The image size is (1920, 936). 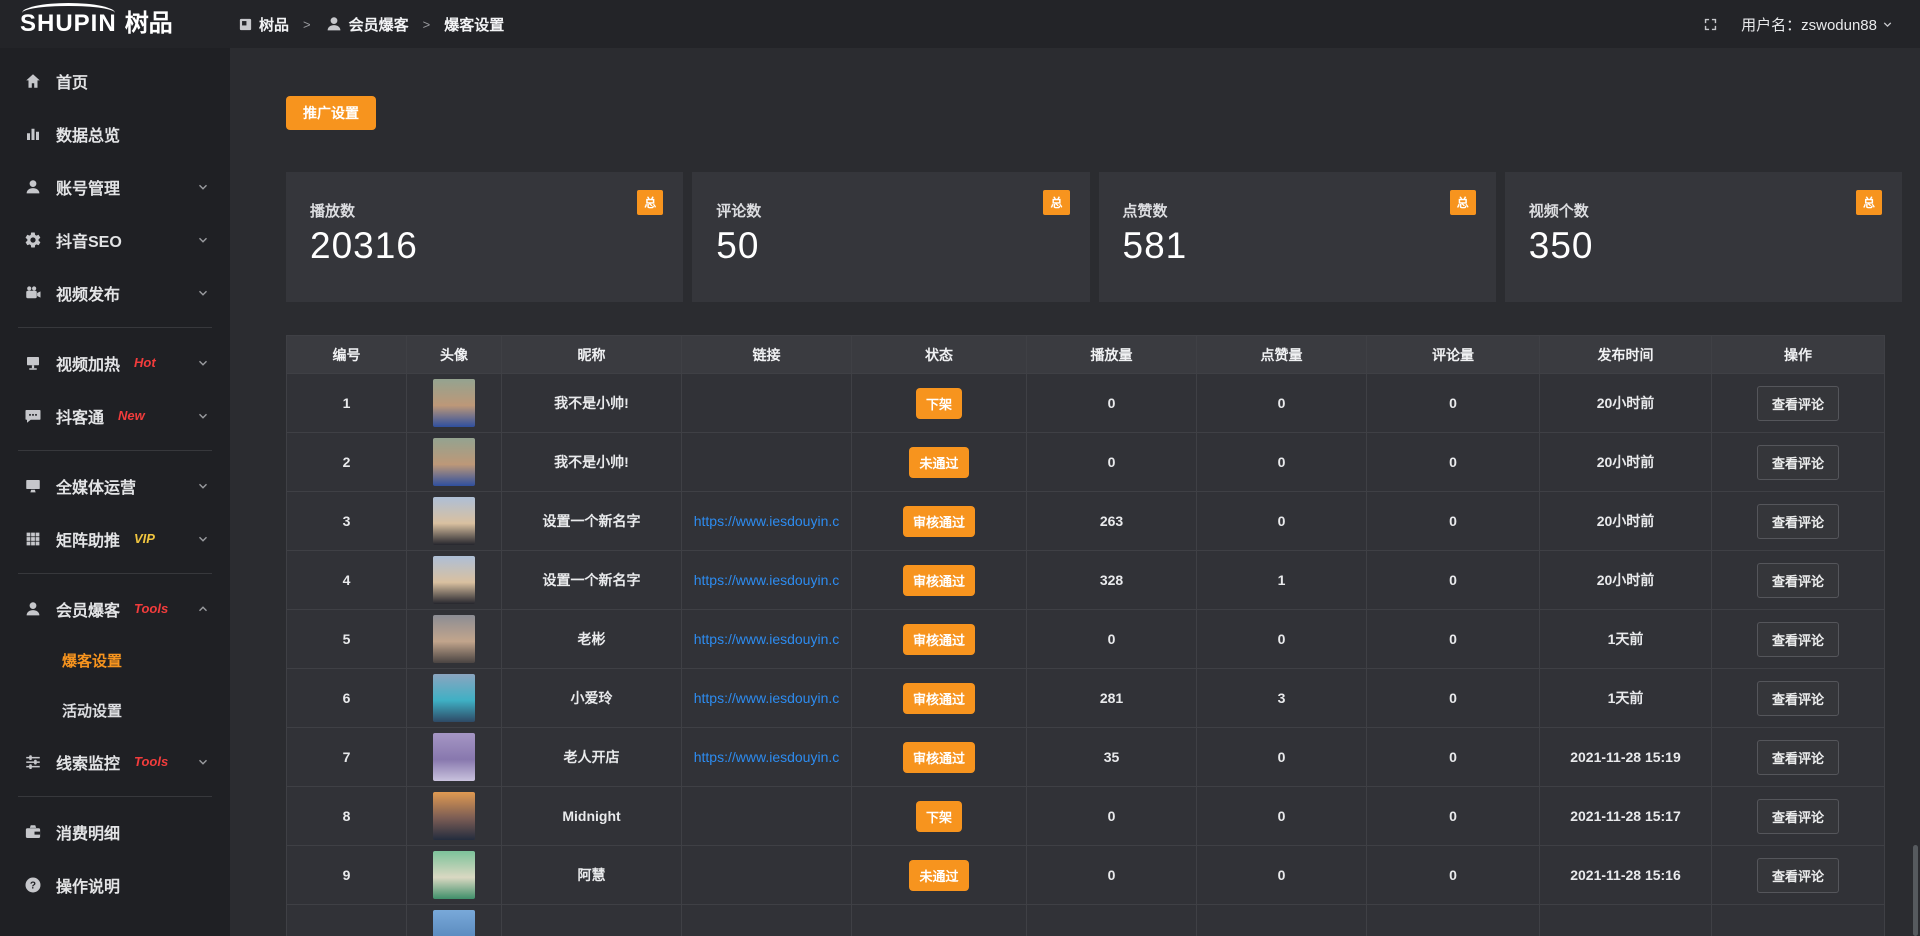 I want to click on monitor-icon, so click(x=33, y=486).